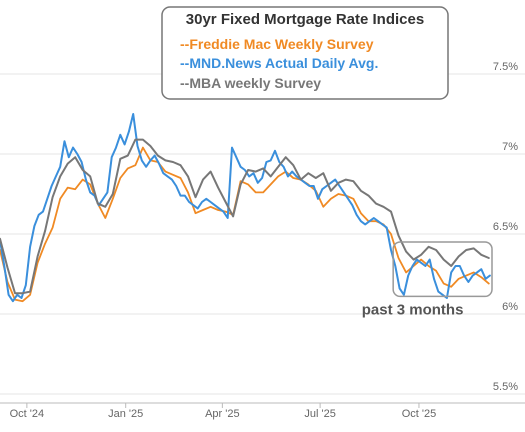 This screenshot has width=525, height=432. Describe the element at coordinates (510, 147) in the screenshot. I see `y-tick-label: 7%` at that location.